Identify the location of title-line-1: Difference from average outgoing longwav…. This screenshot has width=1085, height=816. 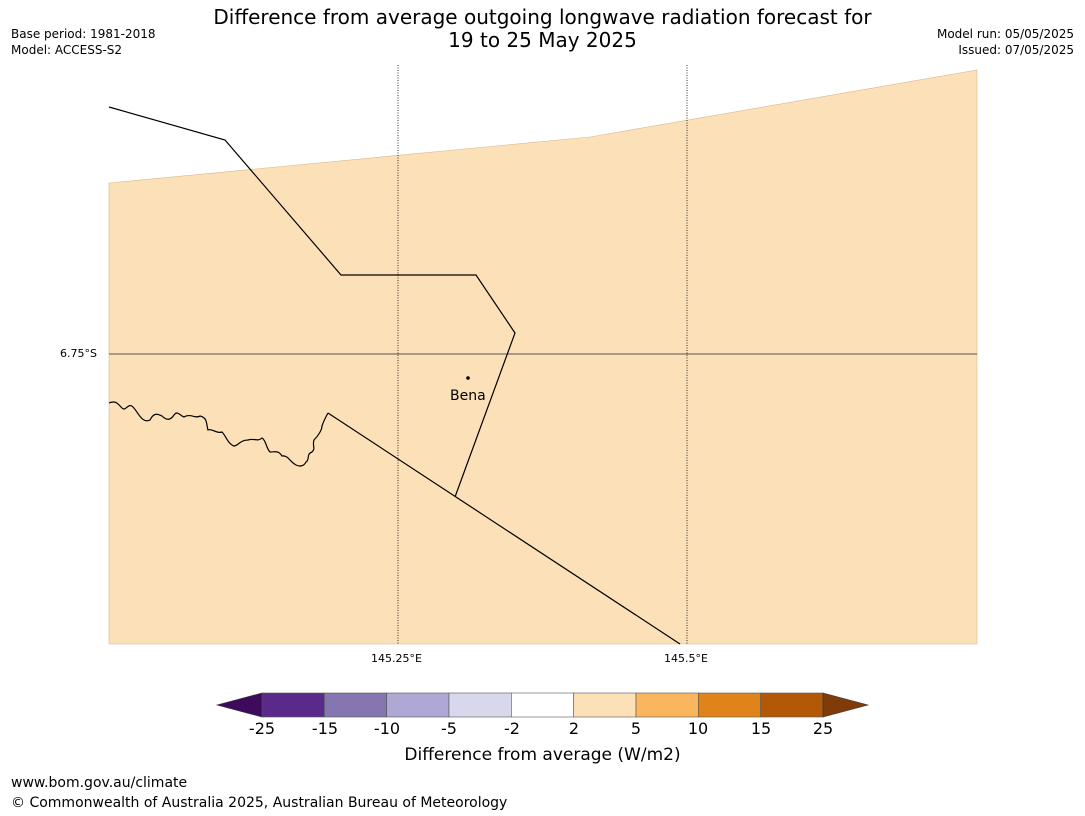
(542, 17).